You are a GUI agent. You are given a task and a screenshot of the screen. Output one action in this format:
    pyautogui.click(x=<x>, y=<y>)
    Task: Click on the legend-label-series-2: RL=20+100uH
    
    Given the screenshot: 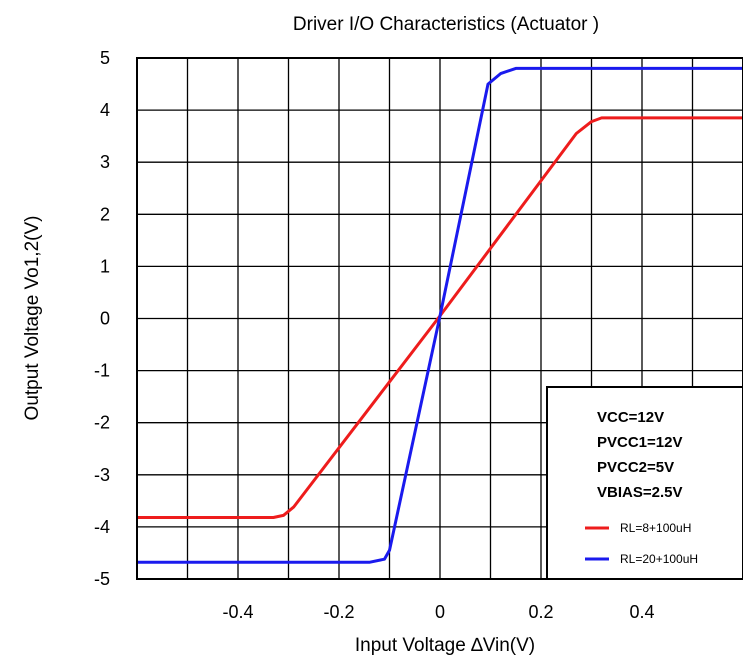 What is the action you would take?
    pyautogui.click(x=659, y=559)
    